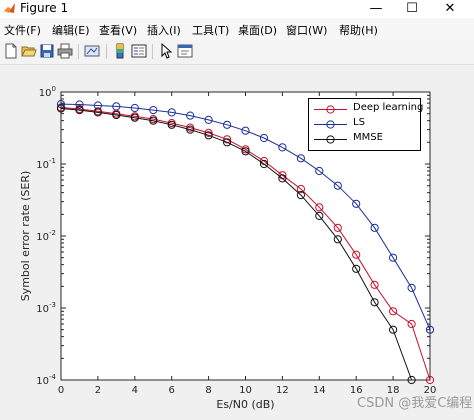 The height and width of the screenshot is (420, 474). I want to click on colorbar-icon, so click(120, 51).